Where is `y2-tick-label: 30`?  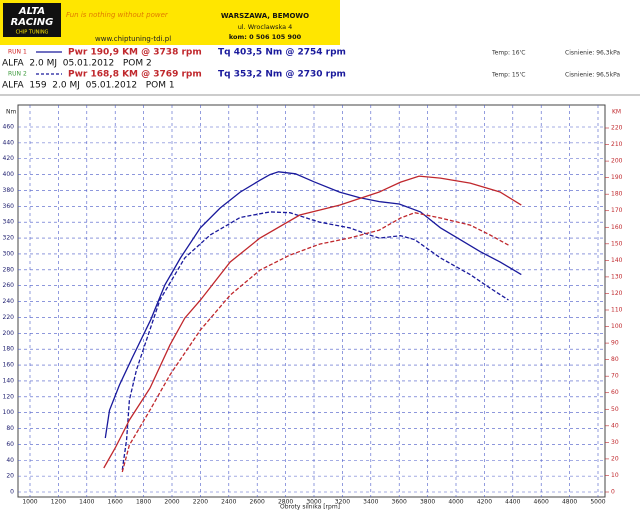
y2-tick-label: 30 is located at coordinates (615, 442).